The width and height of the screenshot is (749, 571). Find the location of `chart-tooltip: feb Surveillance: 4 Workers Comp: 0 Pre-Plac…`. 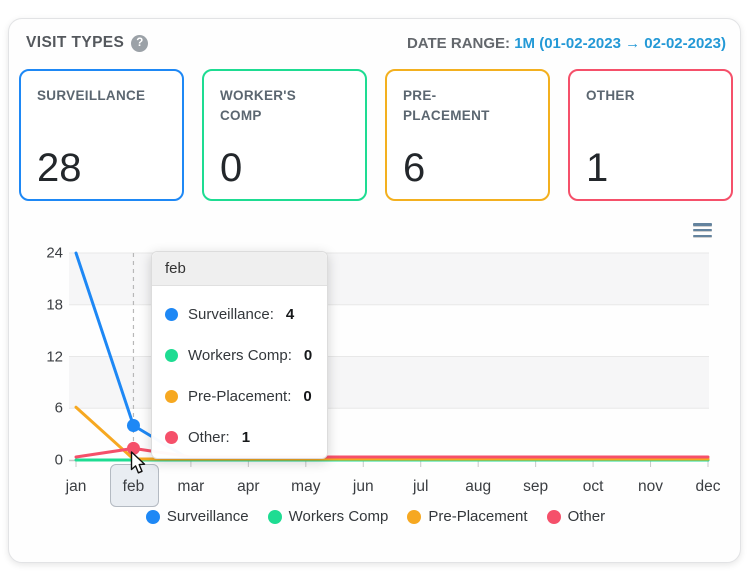

chart-tooltip: feb Surveillance: 4 Workers Comp: 0 Pre-Plac… is located at coordinates (239, 355).